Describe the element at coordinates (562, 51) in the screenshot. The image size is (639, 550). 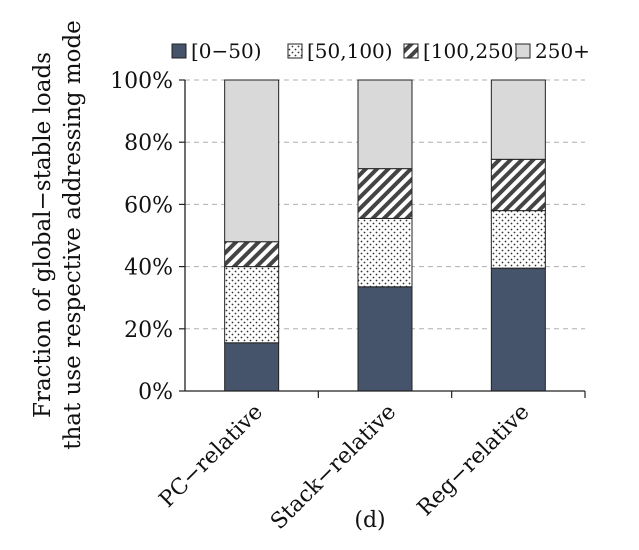
I see `legend-label: 250+` at that location.